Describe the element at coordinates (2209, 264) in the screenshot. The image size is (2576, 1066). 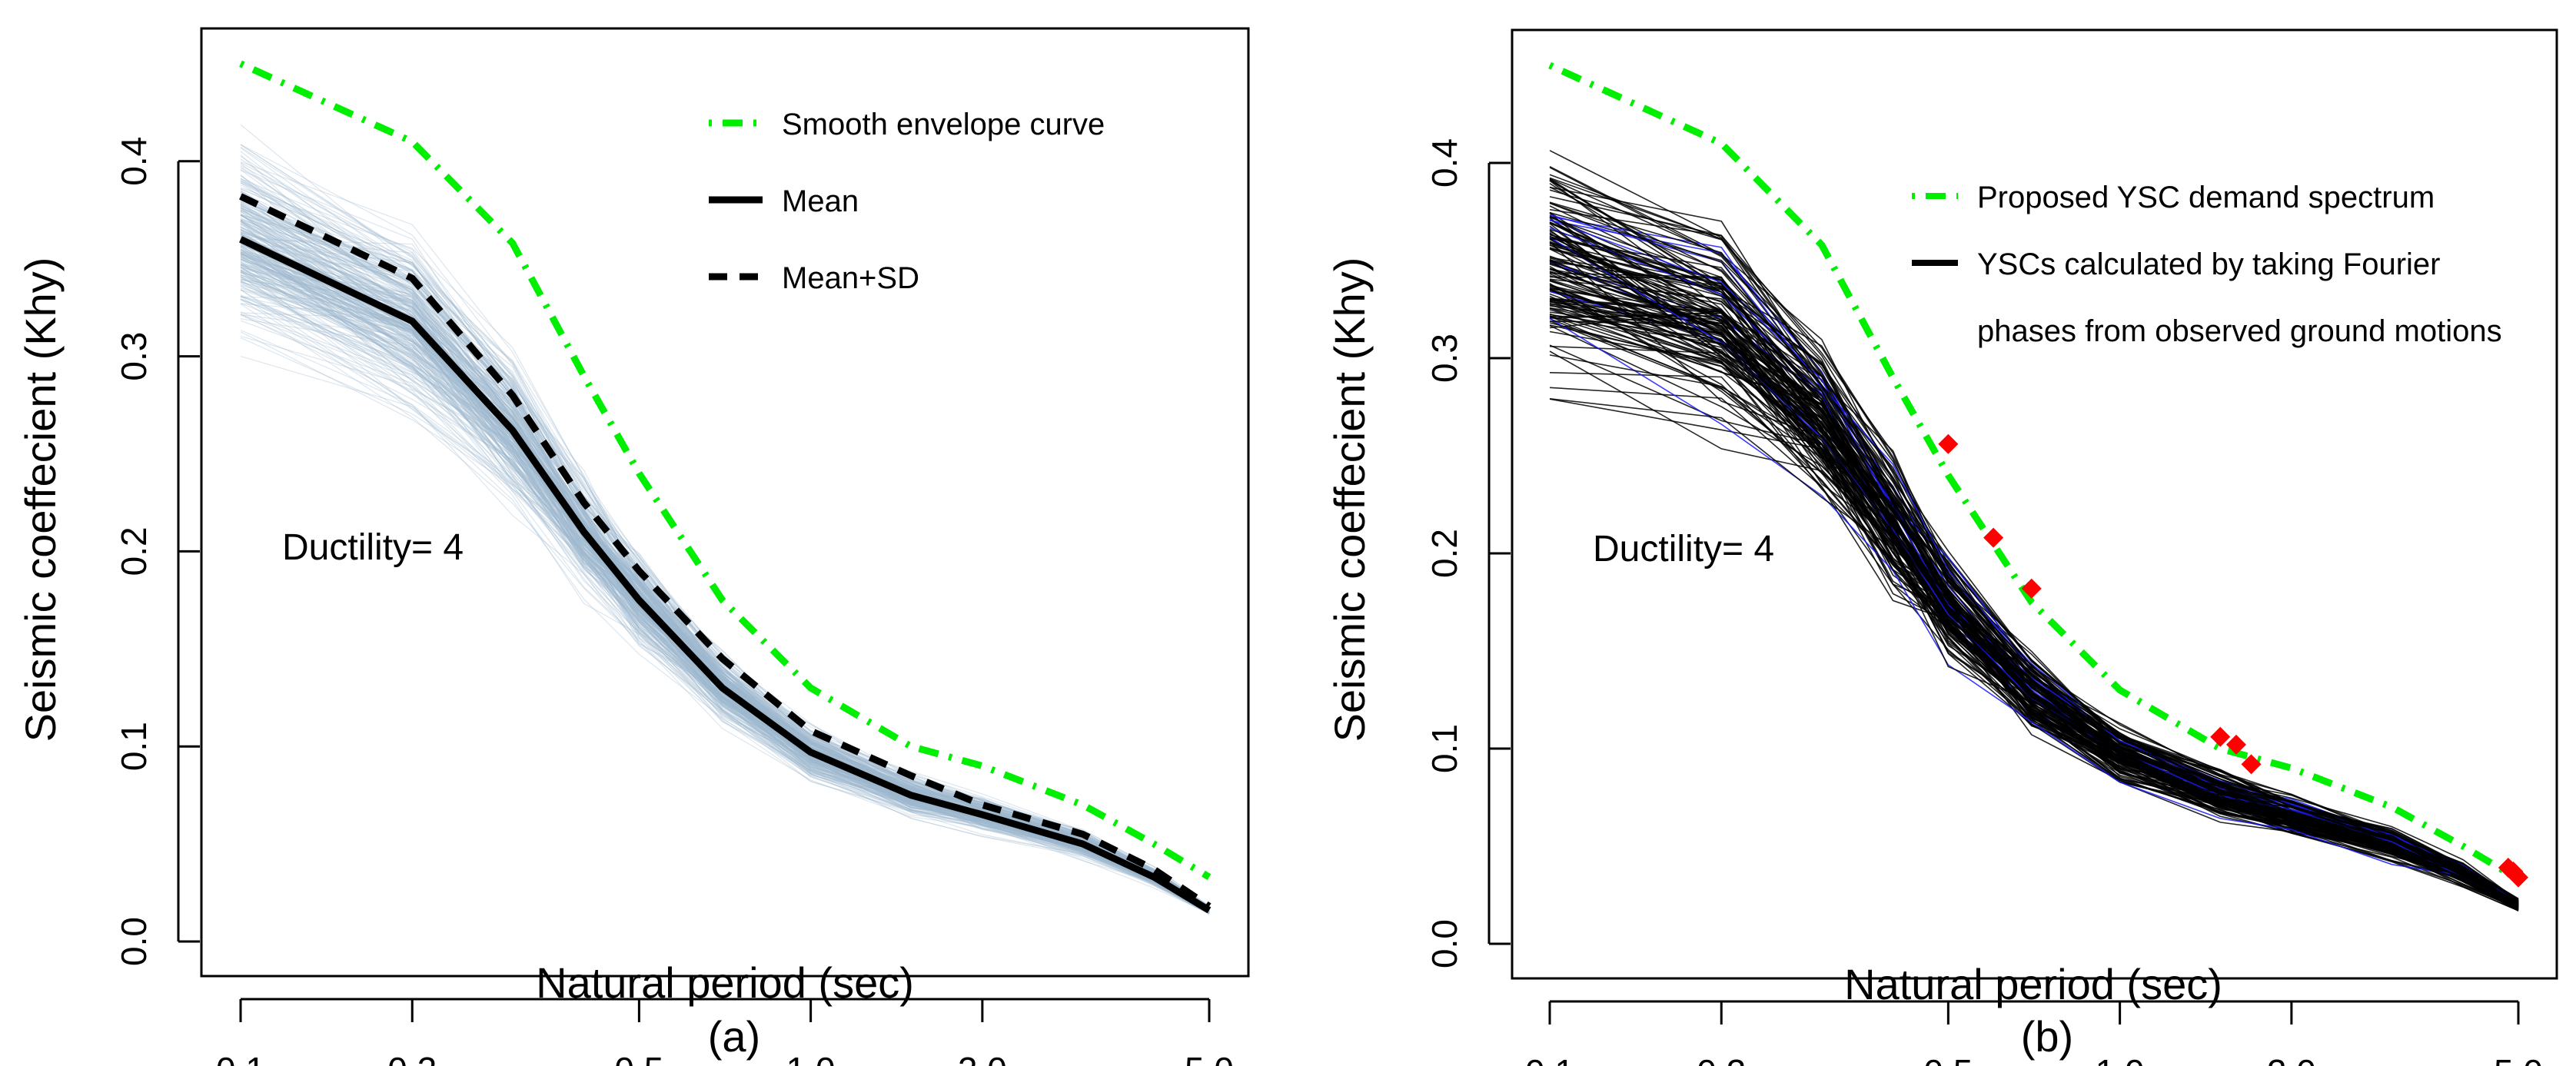
I see `legend-label-yscs: YSCs calculated by taking Fourier` at that location.